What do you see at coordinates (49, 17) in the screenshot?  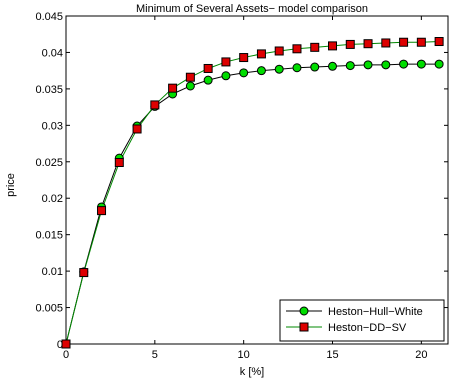 I see `y-tick-label: 0.045` at bounding box center [49, 17].